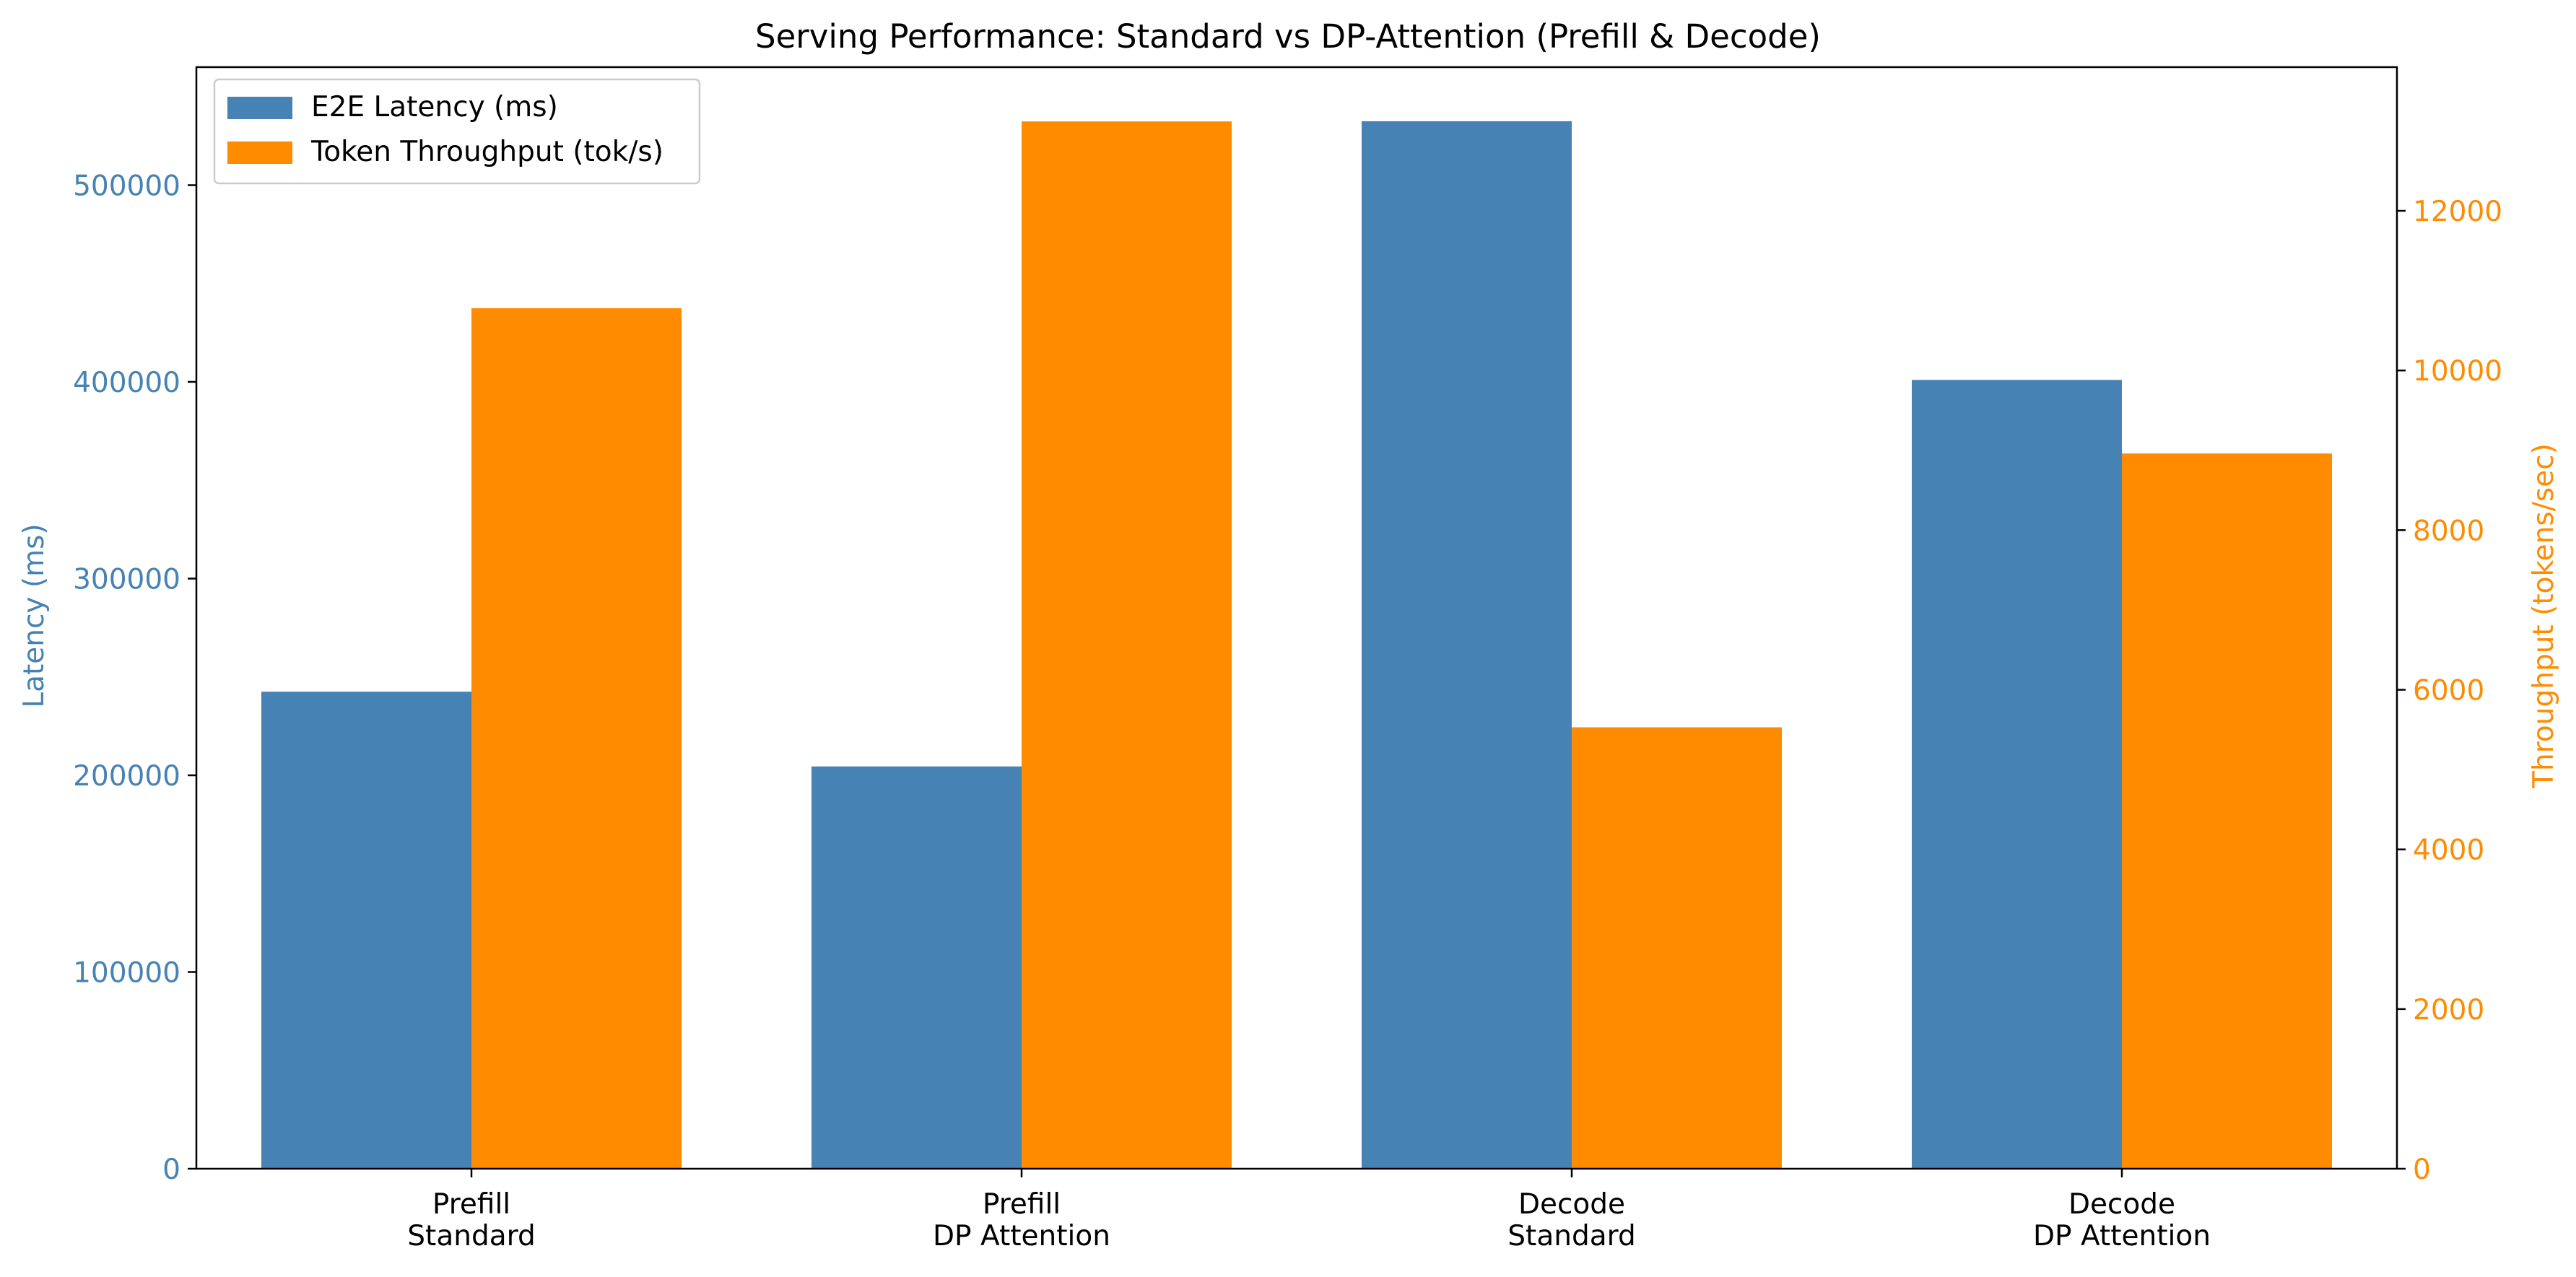  What do you see at coordinates (126, 973) in the screenshot?
I see `left-tick-label-1: 100000` at bounding box center [126, 973].